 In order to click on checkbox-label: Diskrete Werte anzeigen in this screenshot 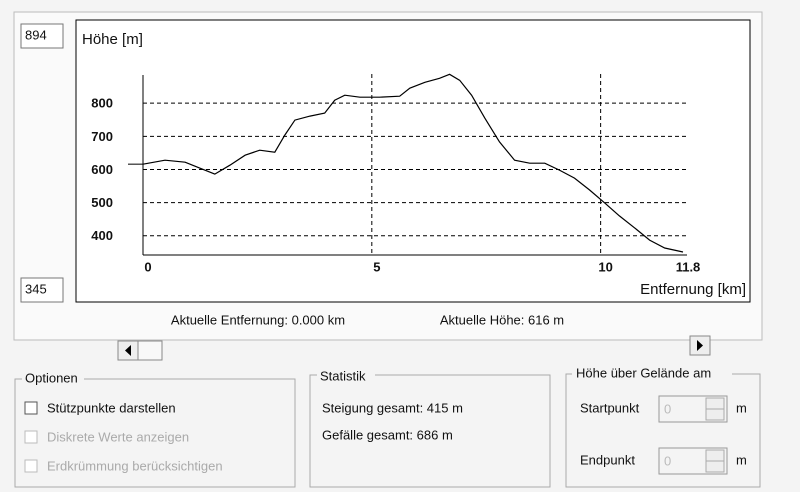, I will do `click(118, 436)`.